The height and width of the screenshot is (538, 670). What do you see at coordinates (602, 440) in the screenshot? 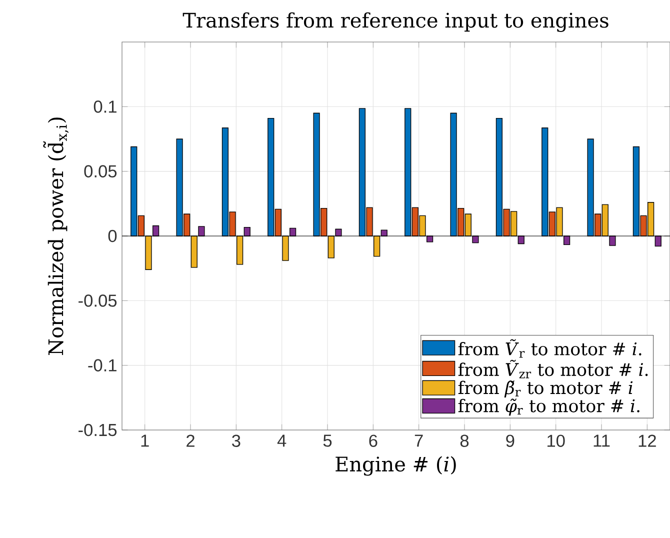
I see `x-tick-label: 11` at bounding box center [602, 440].